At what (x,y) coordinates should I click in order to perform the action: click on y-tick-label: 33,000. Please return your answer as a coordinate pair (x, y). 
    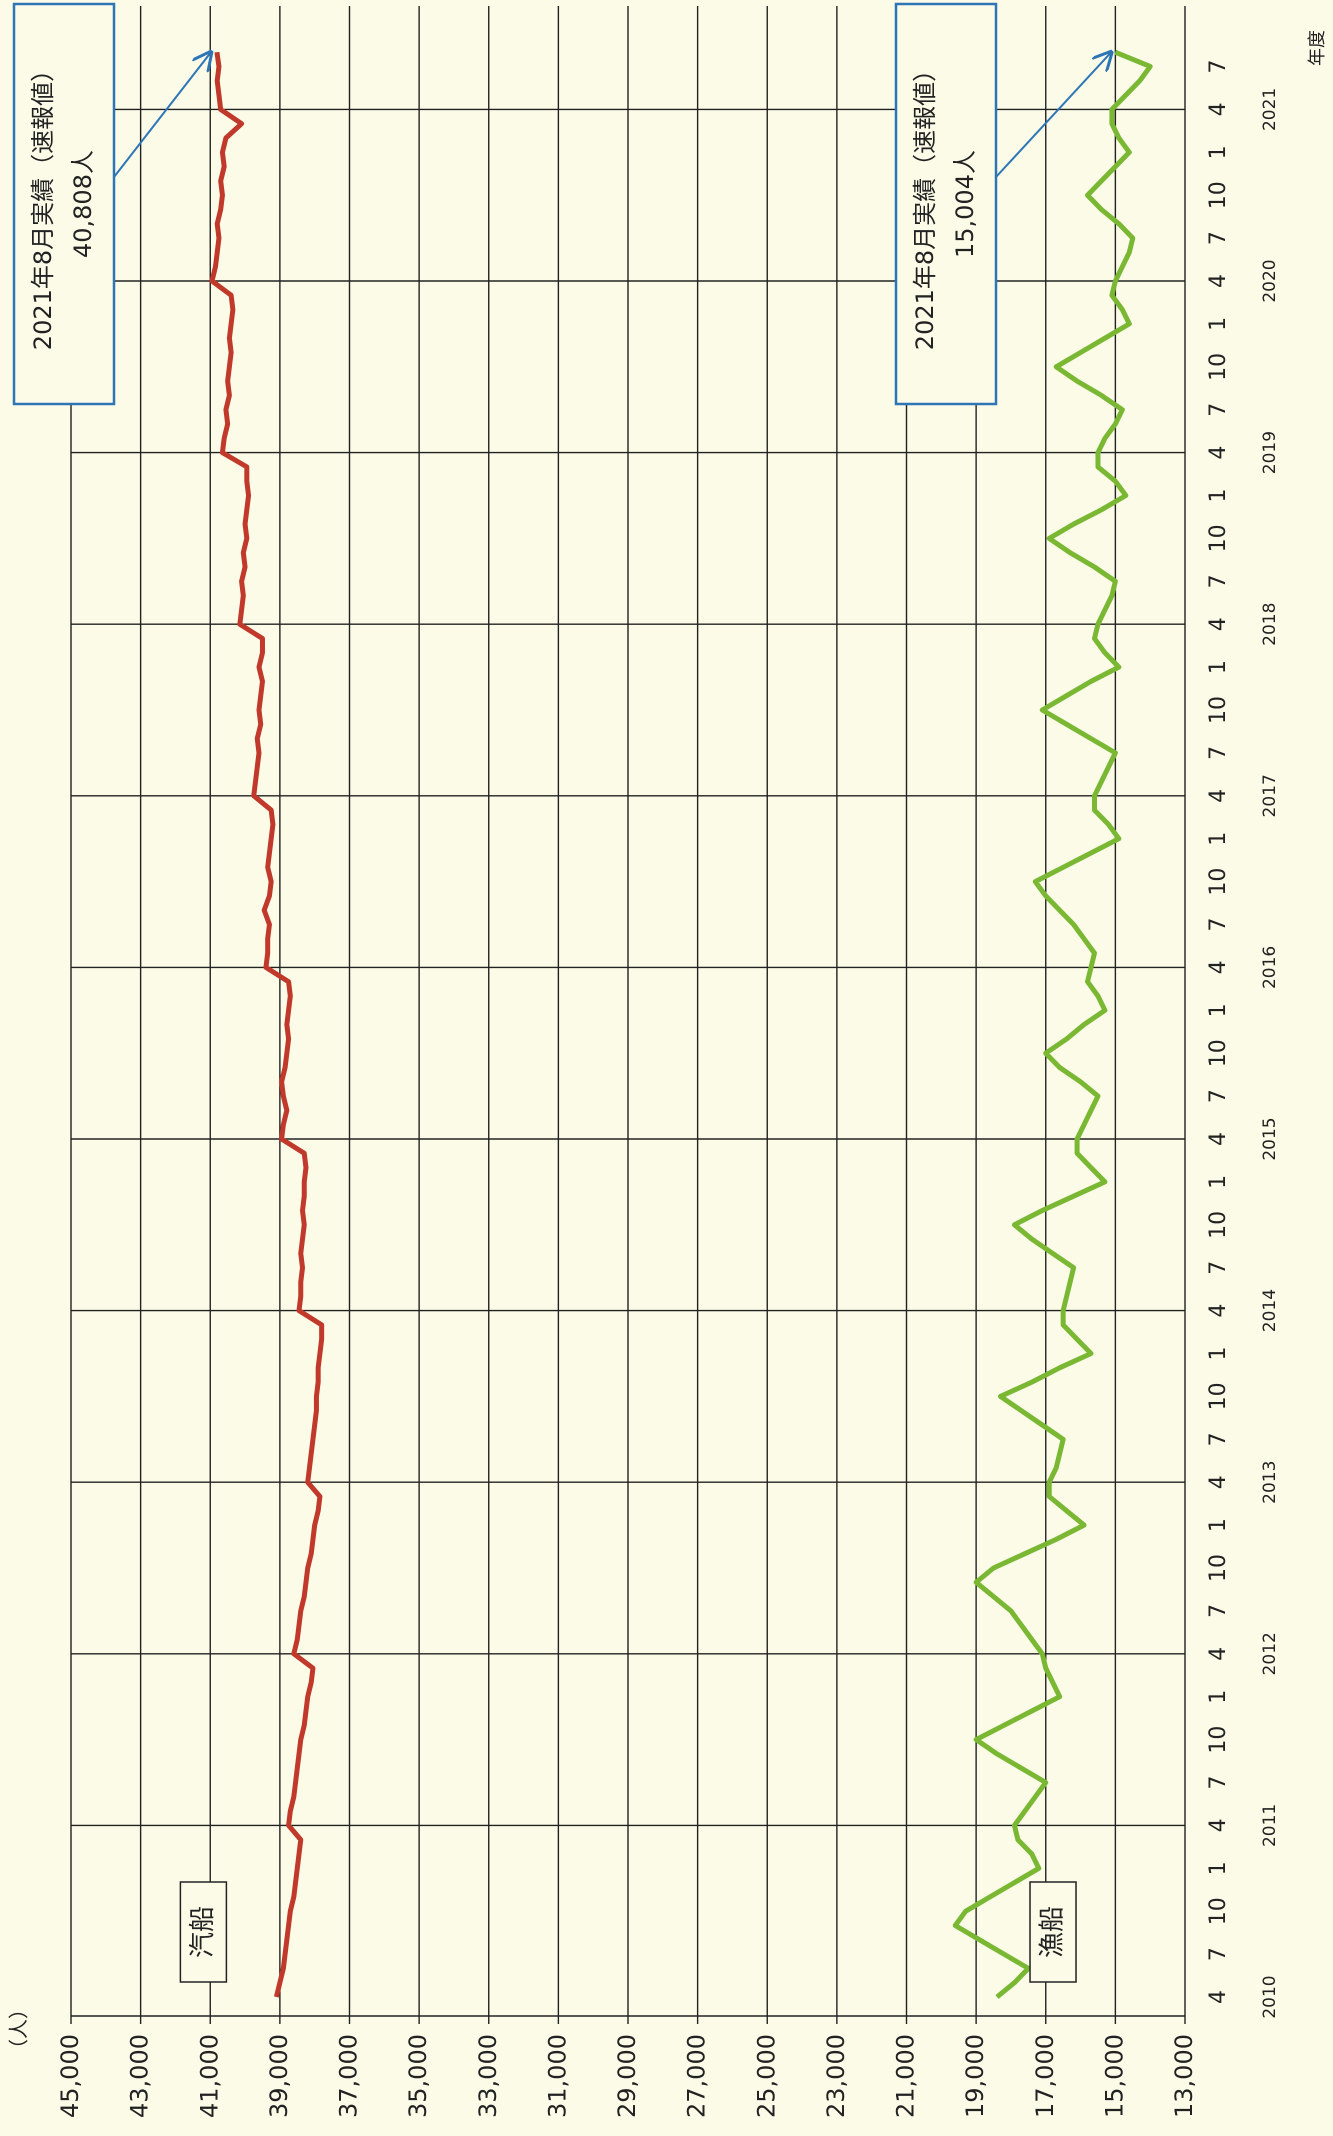
    Looking at the image, I should click on (488, 2076).